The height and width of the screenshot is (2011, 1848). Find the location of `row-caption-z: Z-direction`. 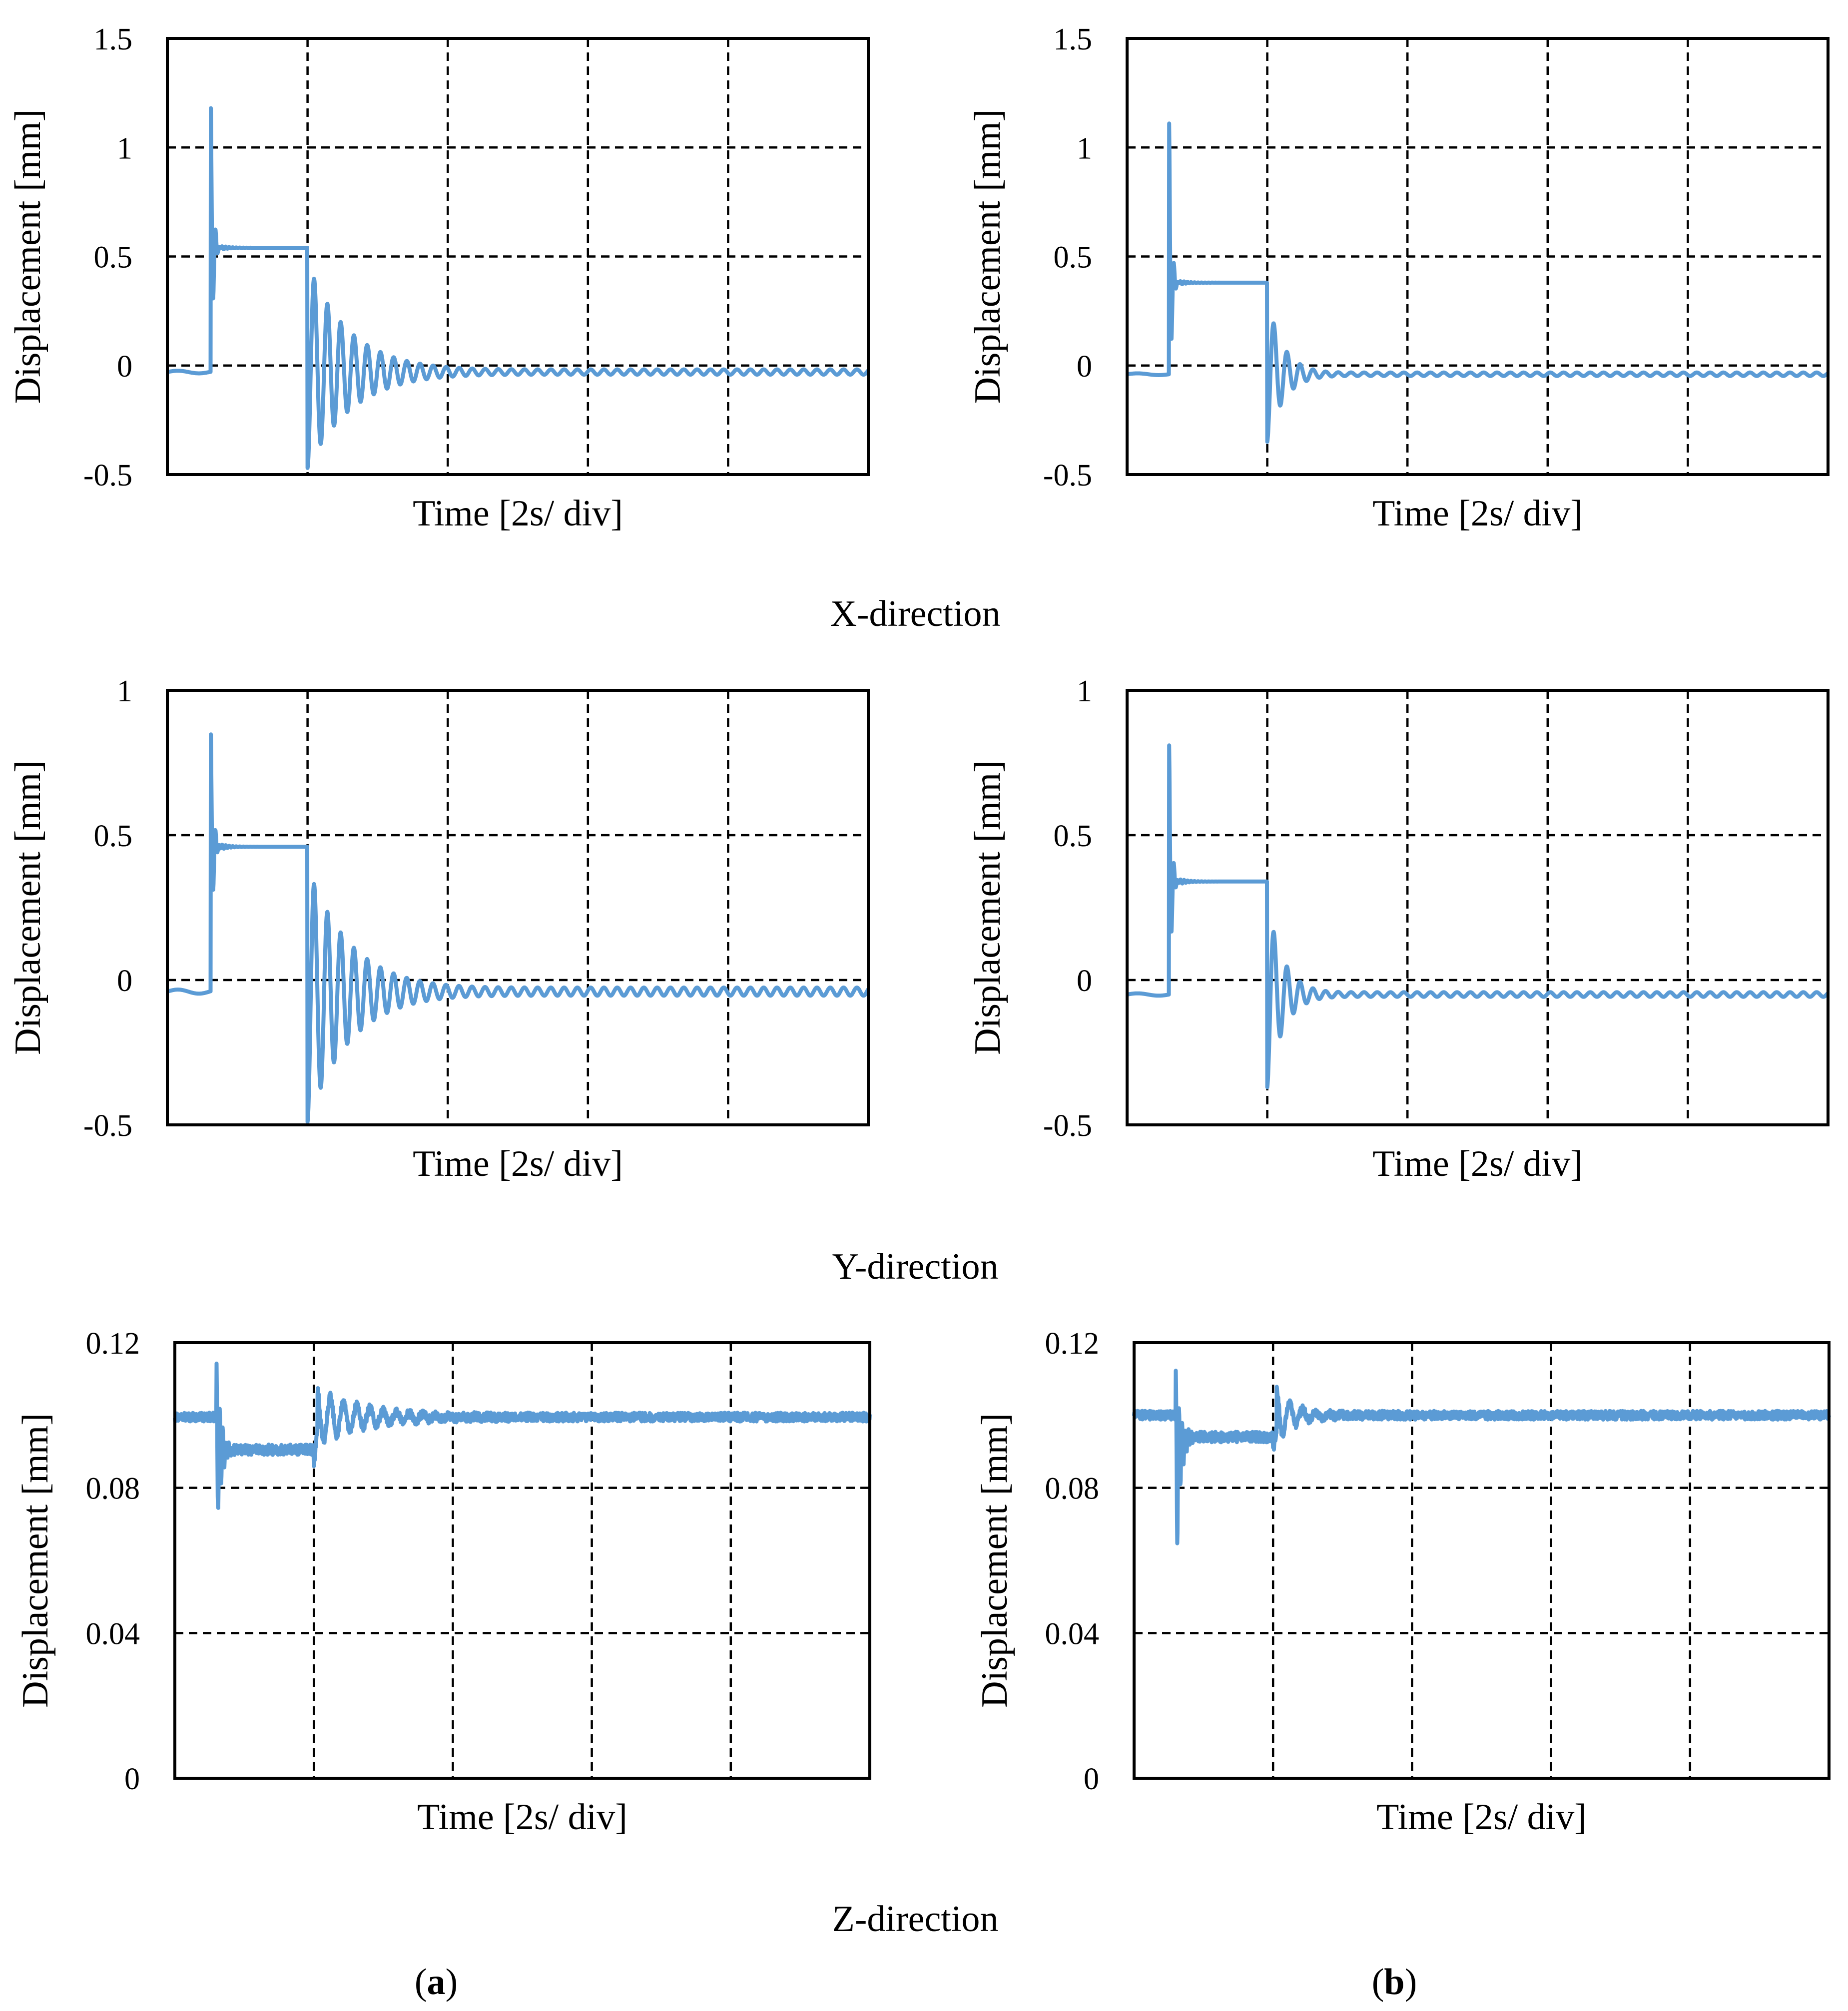

row-caption-z: Z-direction is located at coordinates (915, 1920).